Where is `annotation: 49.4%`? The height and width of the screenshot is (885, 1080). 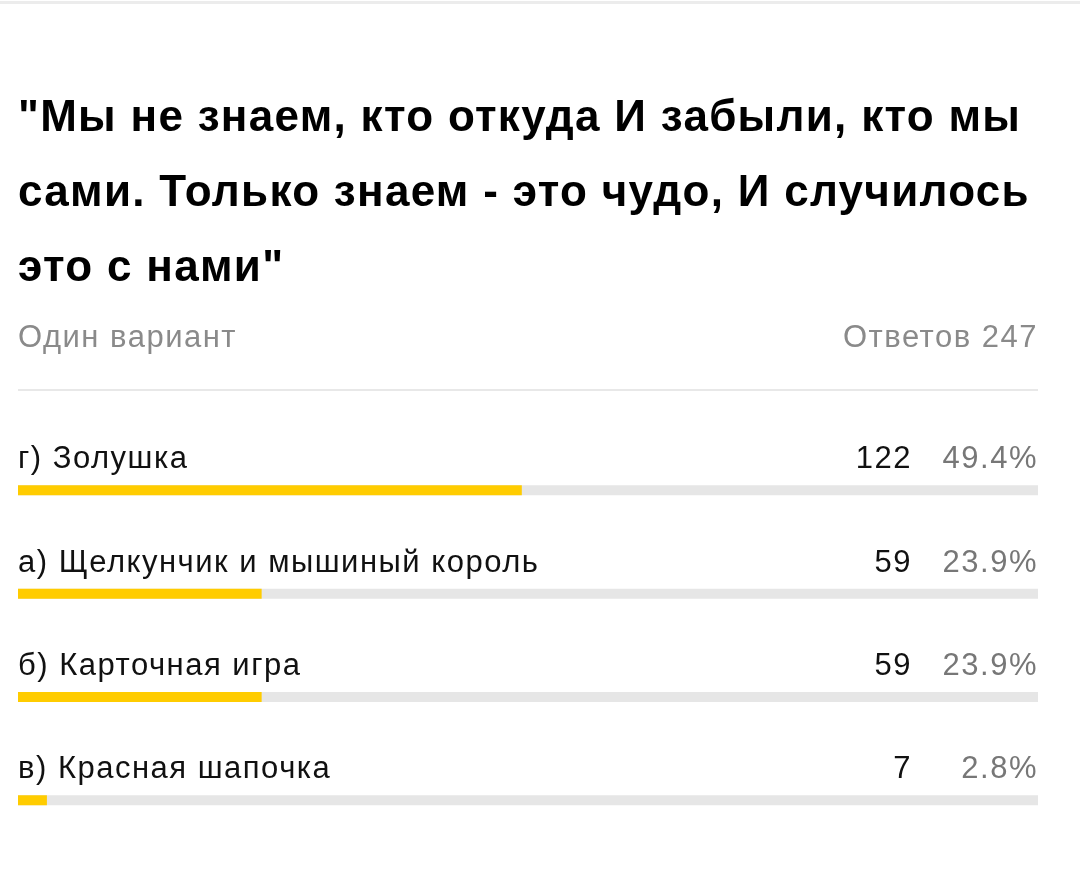 annotation: 49.4% is located at coordinates (990, 458).